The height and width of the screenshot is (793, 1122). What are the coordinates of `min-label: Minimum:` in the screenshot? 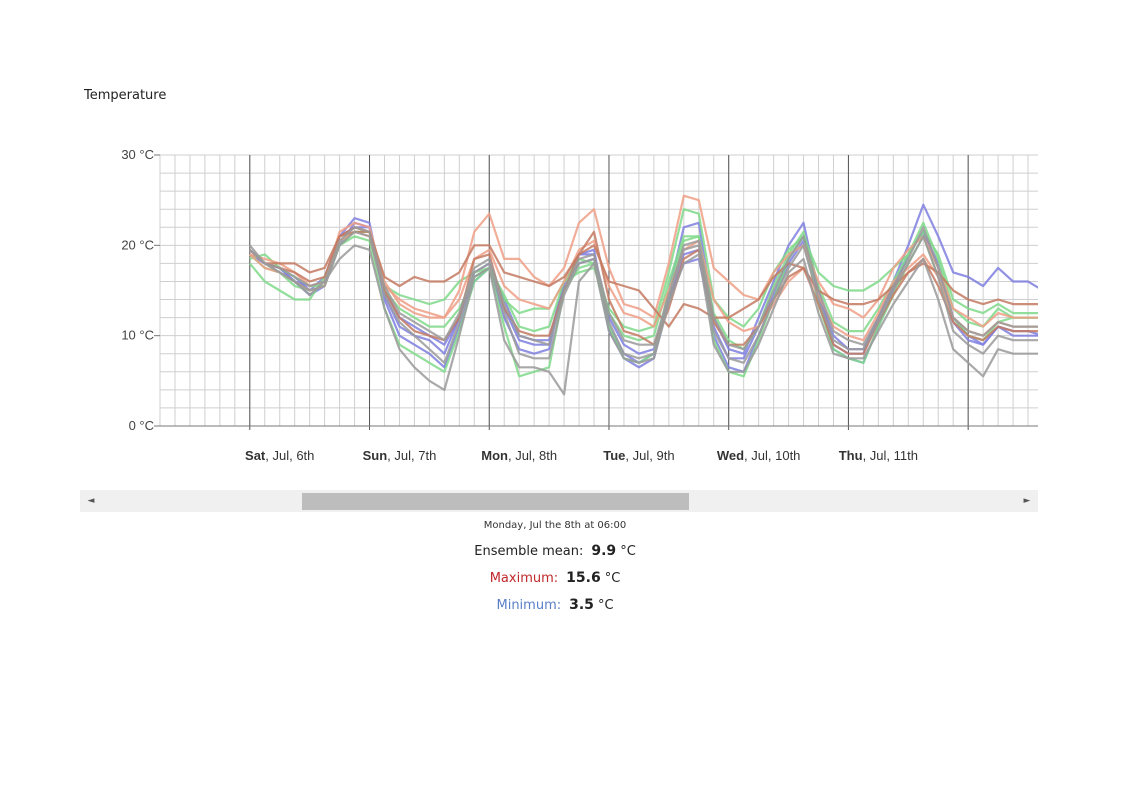 It's located at (529, 605).